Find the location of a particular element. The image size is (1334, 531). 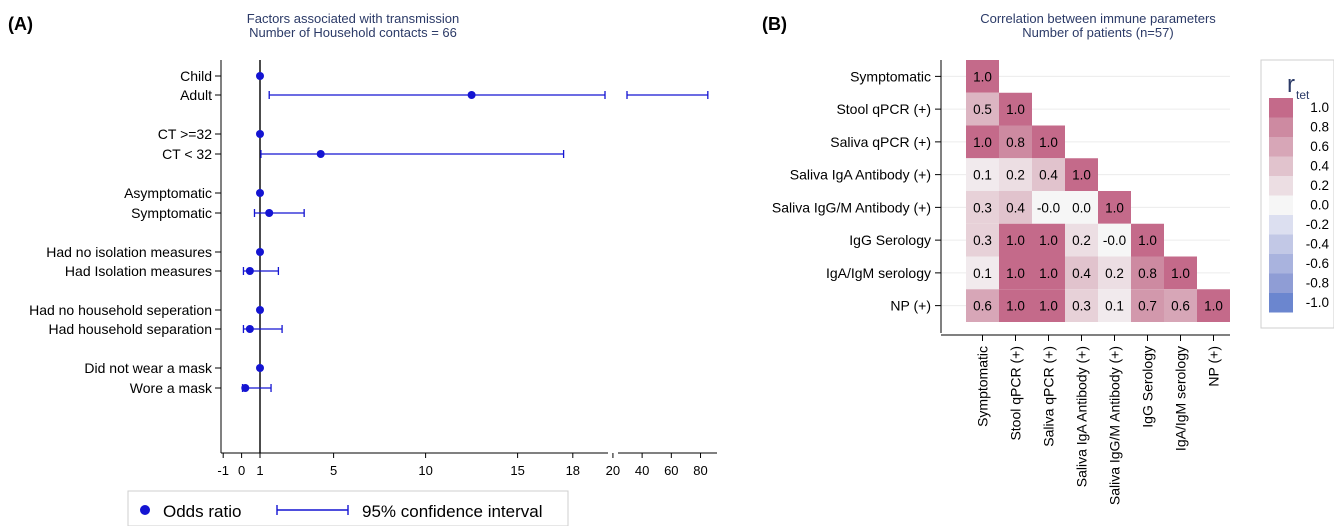

row-label: CT < 32 is located at coordinates (187, 154).